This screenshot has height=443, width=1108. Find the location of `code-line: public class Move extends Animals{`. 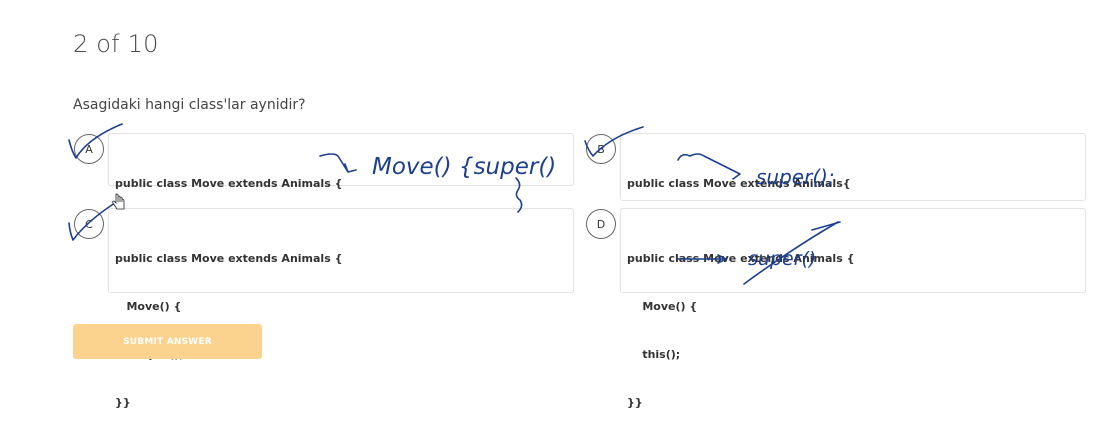

code-line: public class Move extends Animals{ is located at coordinates (739, 183).